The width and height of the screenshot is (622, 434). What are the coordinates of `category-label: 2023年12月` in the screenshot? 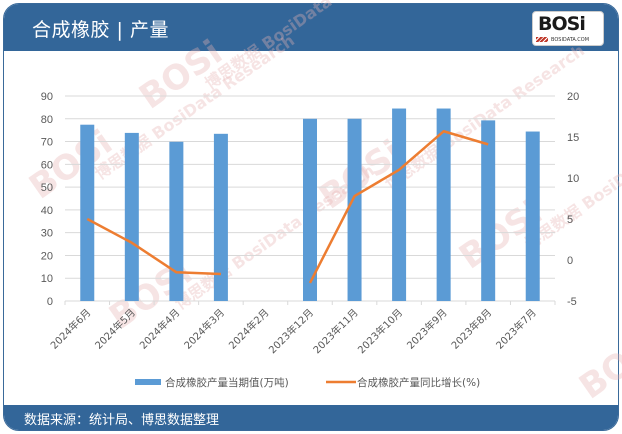 It's located at (291, 331).